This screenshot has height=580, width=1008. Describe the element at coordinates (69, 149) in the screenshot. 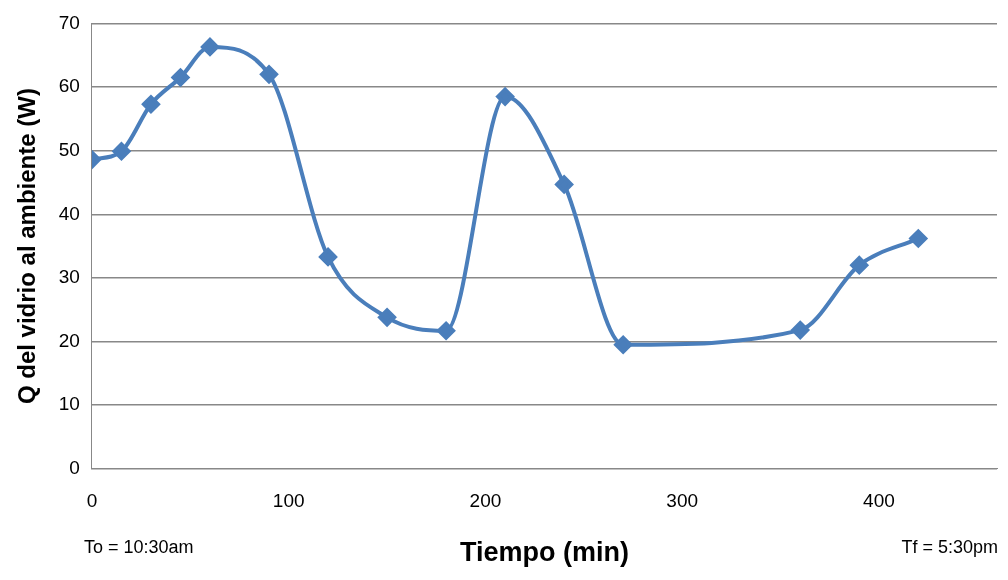

I see `y-tick-label: 50` at that location.